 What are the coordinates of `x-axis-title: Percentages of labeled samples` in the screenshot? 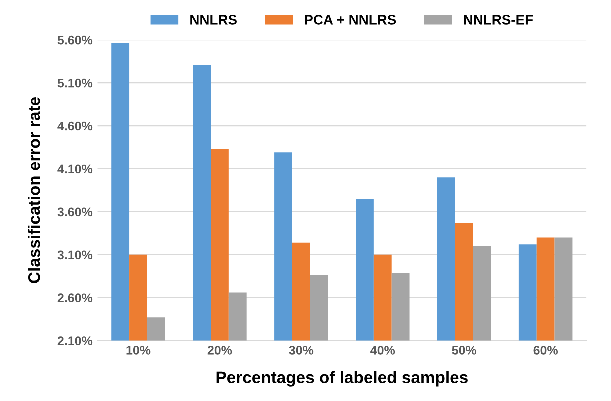 It's located at (342, 379).